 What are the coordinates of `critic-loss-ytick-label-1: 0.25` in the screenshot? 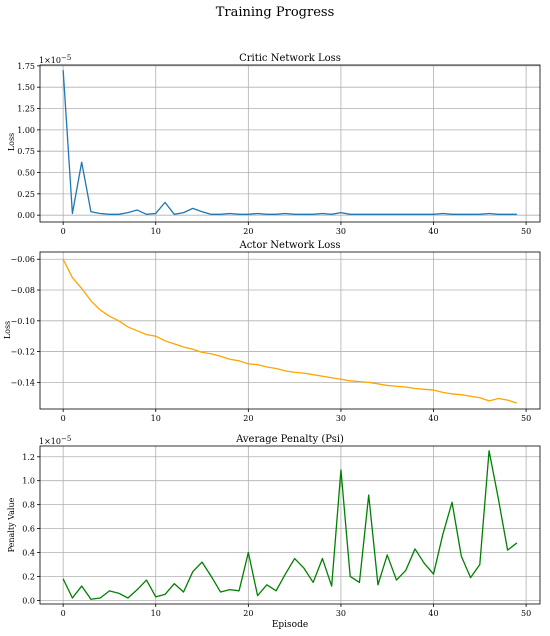 It's located at (26, 194).